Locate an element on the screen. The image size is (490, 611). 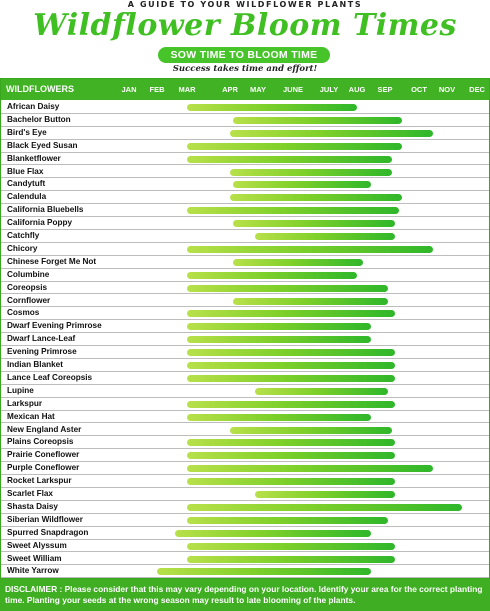
month-label-july: JULY is located at coordinates (329, 89).